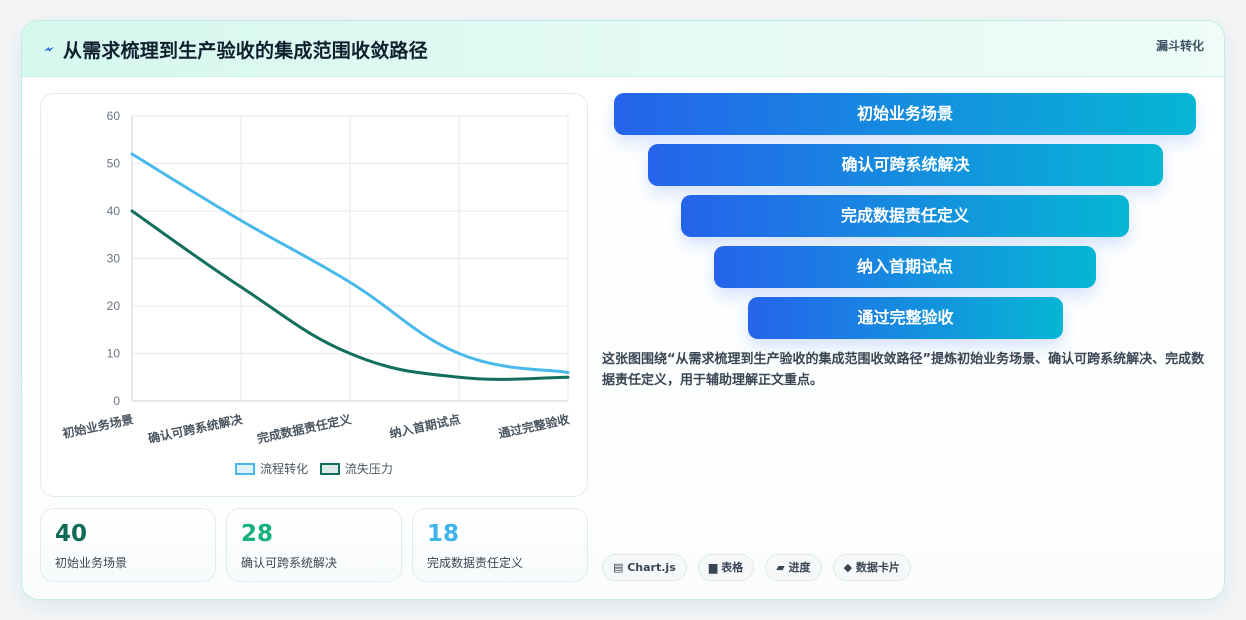  What do you see at coordinates (245, 51) in the screenshot?
I see `page-title: 从需求梳理到生产验收的集成范围收敛路径` at bounding box center [245, 51].